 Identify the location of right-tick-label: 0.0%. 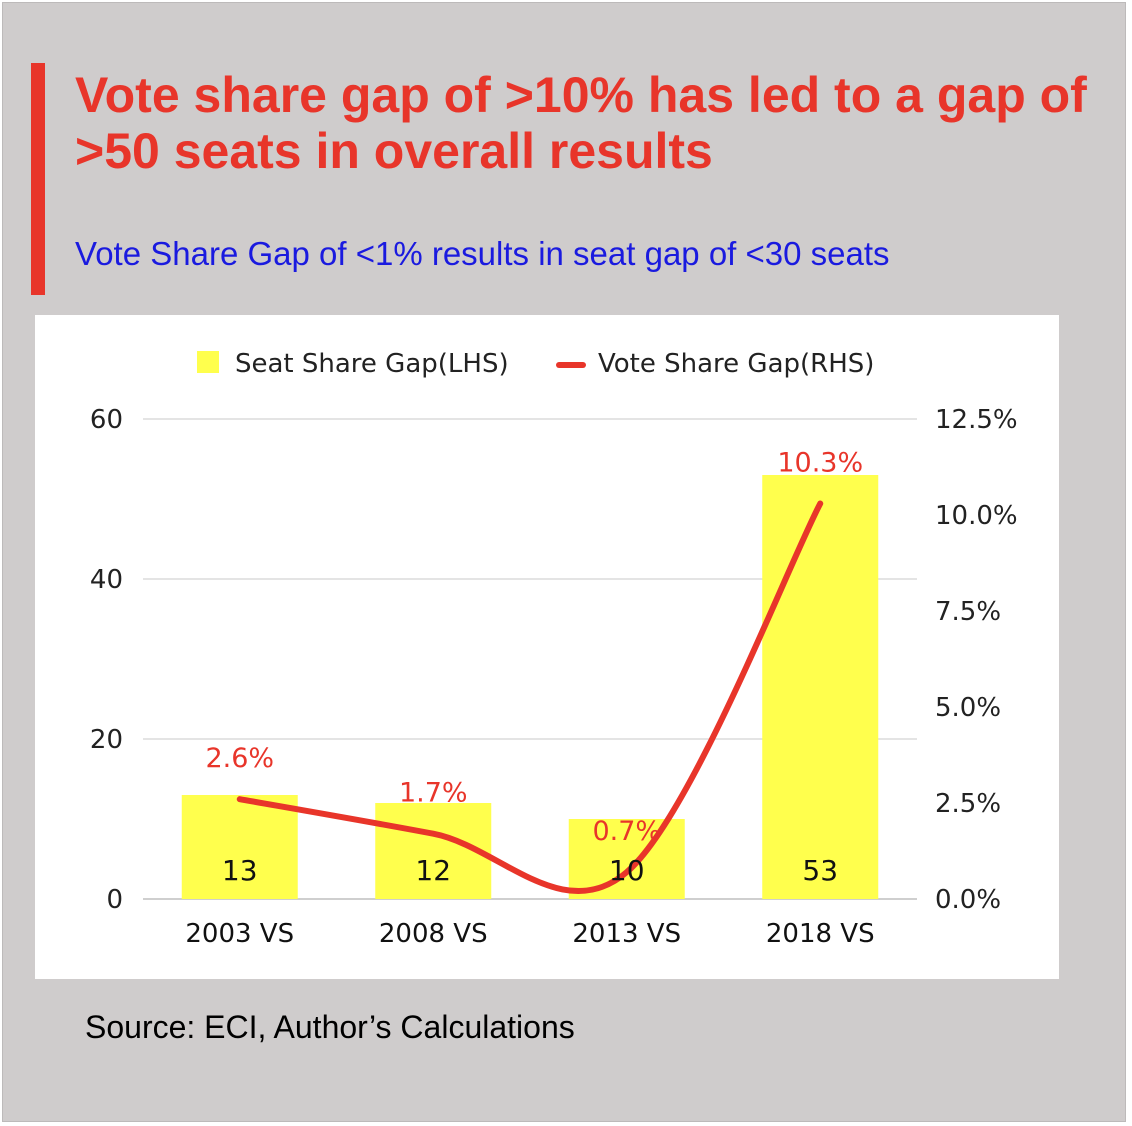
(968, 900).